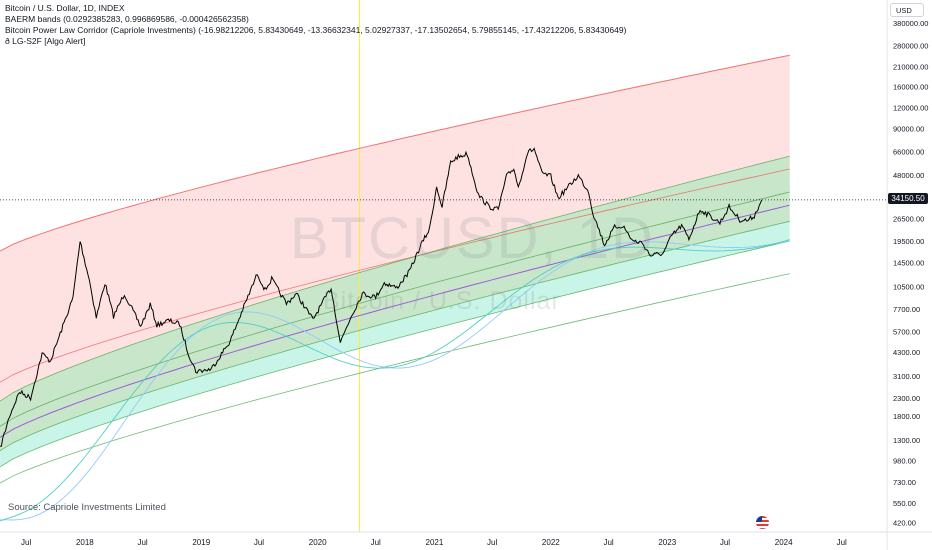  Describe the element at coordinates (45, 41) in the screenshot. I see `legend-lg: ð LG-S2F [Algo Alert]` at that location.